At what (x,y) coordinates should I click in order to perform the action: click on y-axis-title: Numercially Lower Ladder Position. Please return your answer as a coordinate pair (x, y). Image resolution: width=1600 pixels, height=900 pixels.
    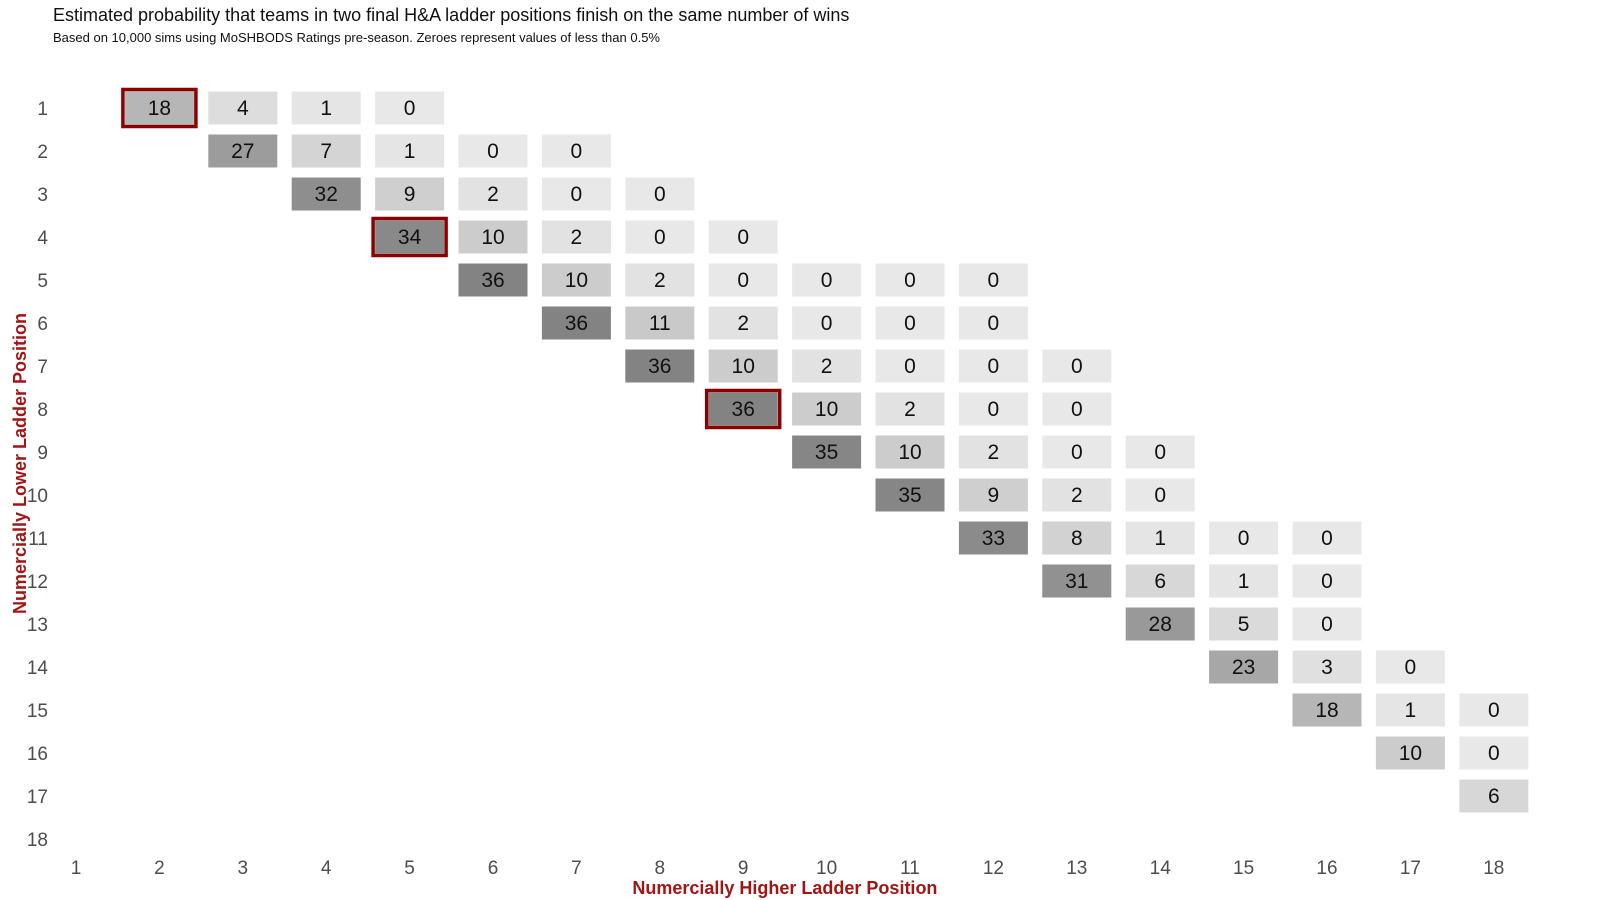
    Looking at the image, I should click on (20, 463).